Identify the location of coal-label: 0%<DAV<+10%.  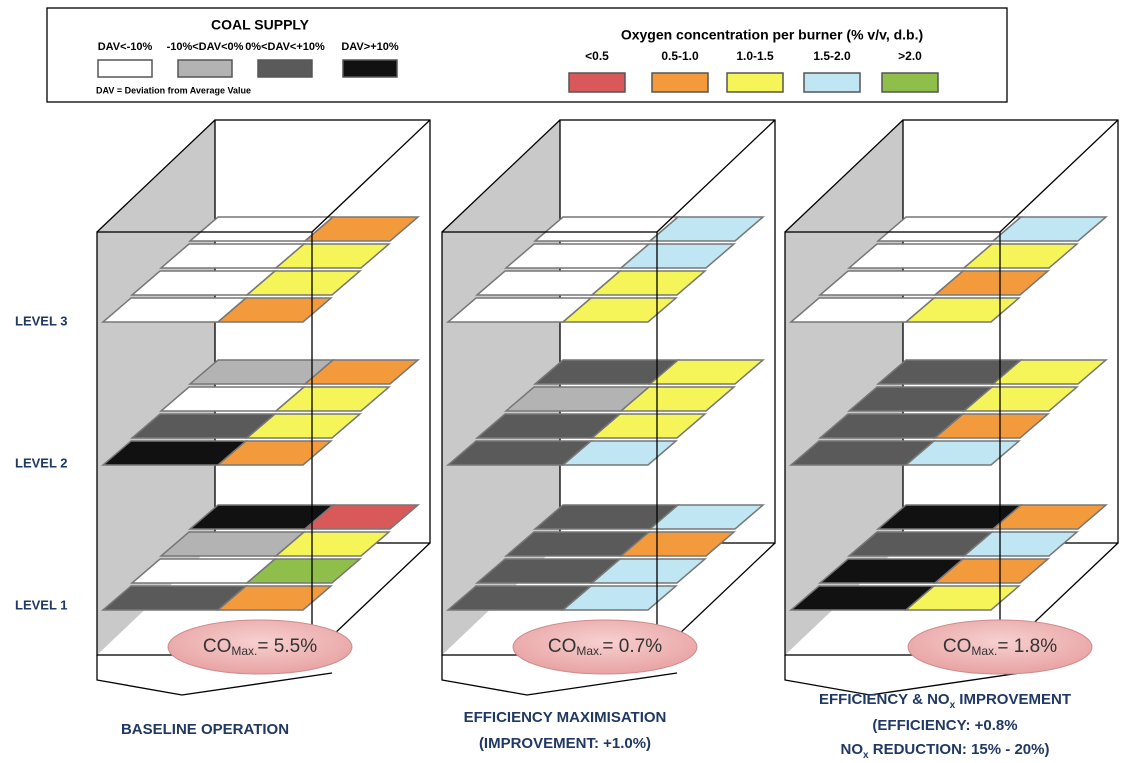
(285, 47).